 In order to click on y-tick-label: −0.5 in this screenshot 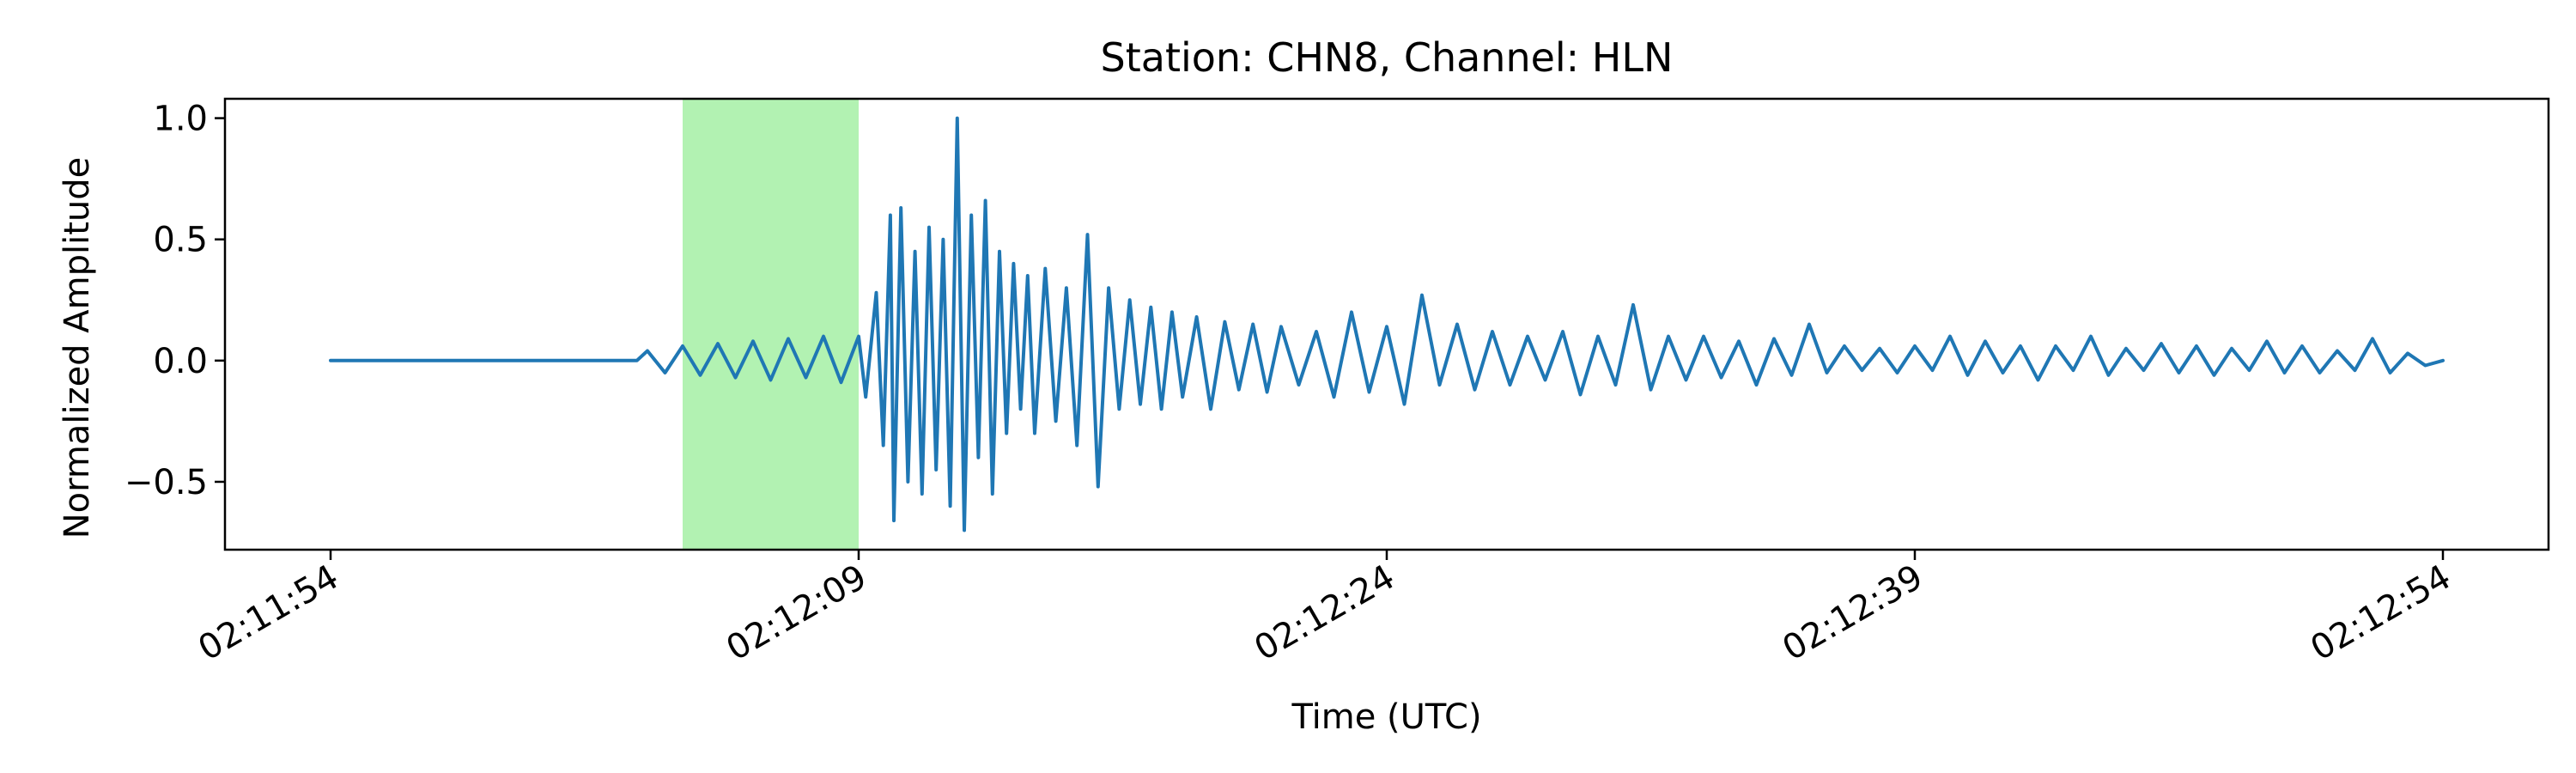, I will do `click(166, 483)`.